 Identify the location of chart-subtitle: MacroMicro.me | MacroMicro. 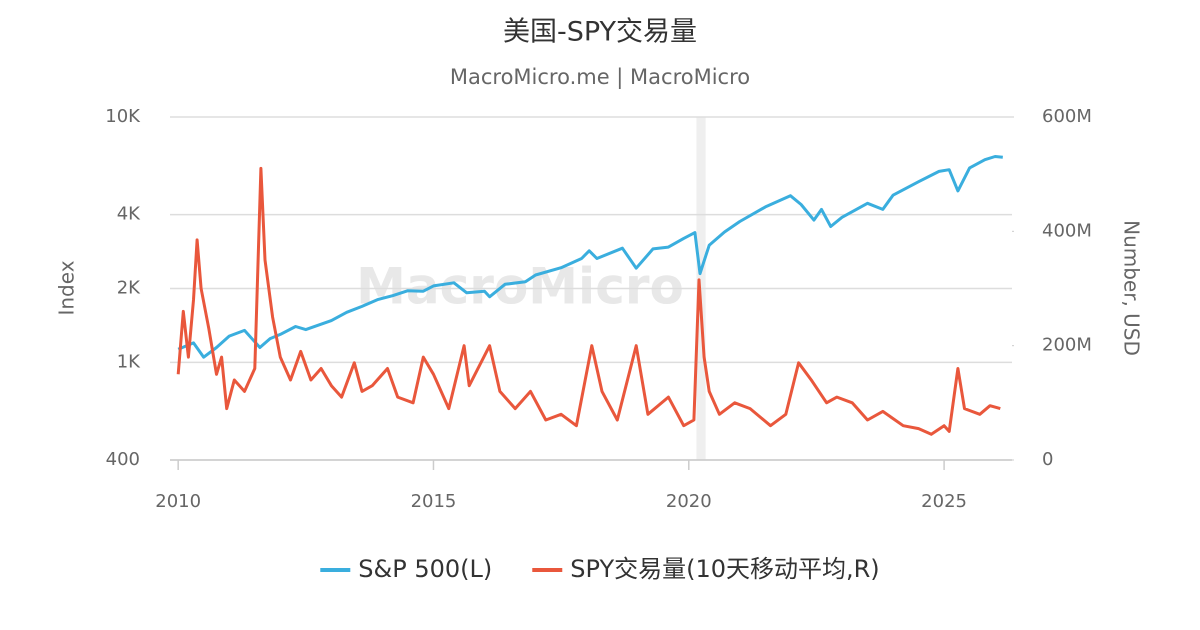
(600, 77).